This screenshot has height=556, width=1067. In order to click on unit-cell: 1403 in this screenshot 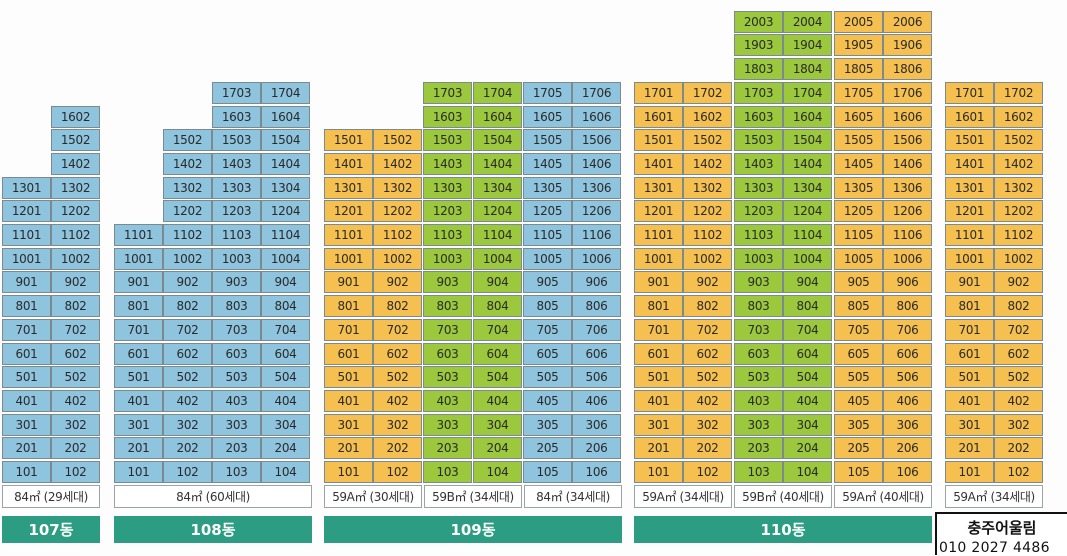, I will do `click(236, 164)`.